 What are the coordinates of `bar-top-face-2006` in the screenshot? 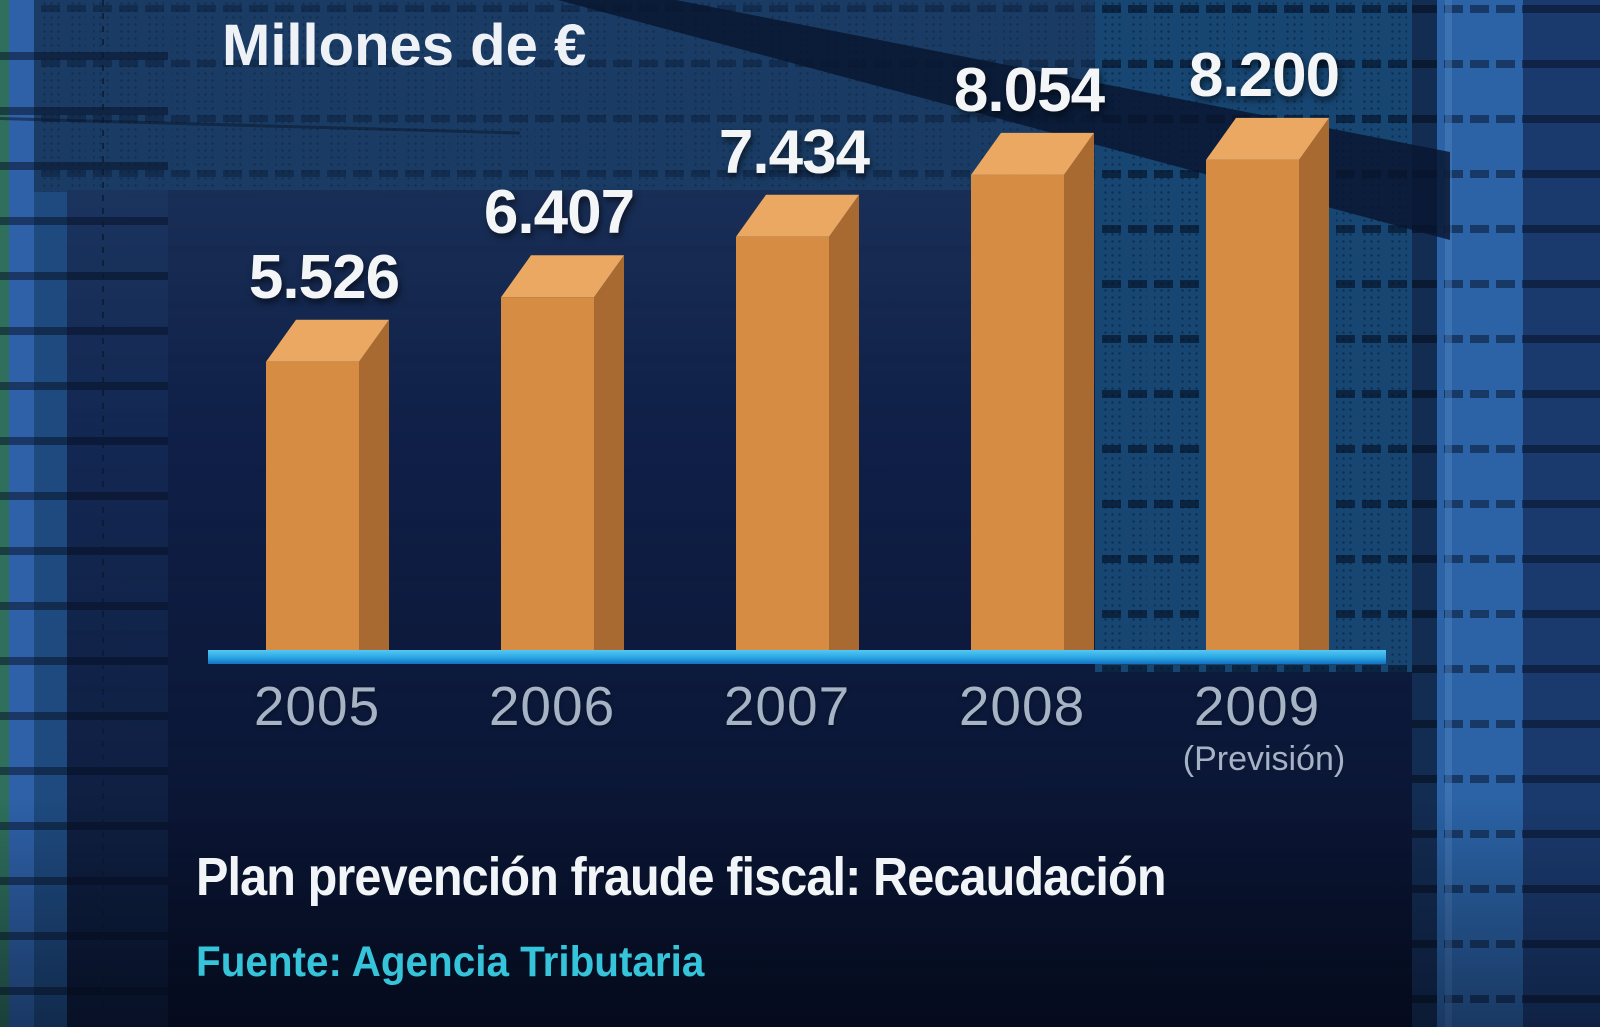 It's located at (562, 276).